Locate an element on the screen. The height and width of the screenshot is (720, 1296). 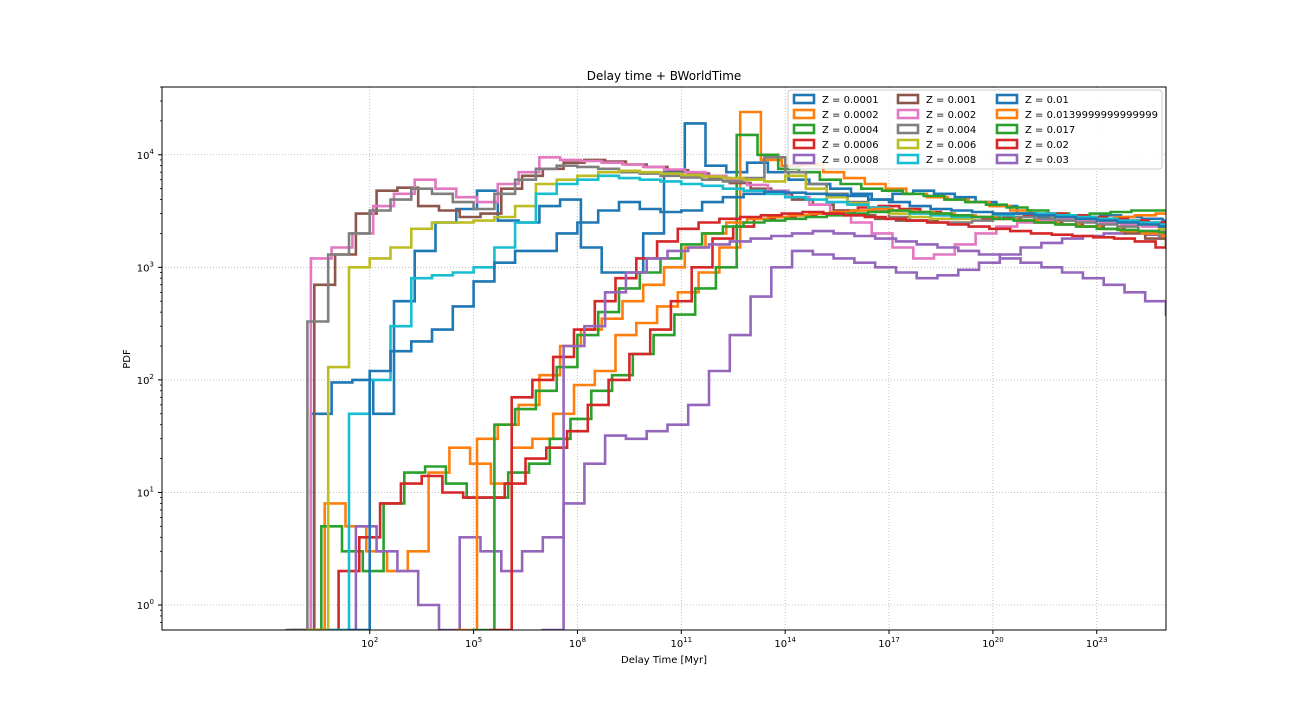
x-tick-label: 10¹¹ is located at coordinates (681, 643).